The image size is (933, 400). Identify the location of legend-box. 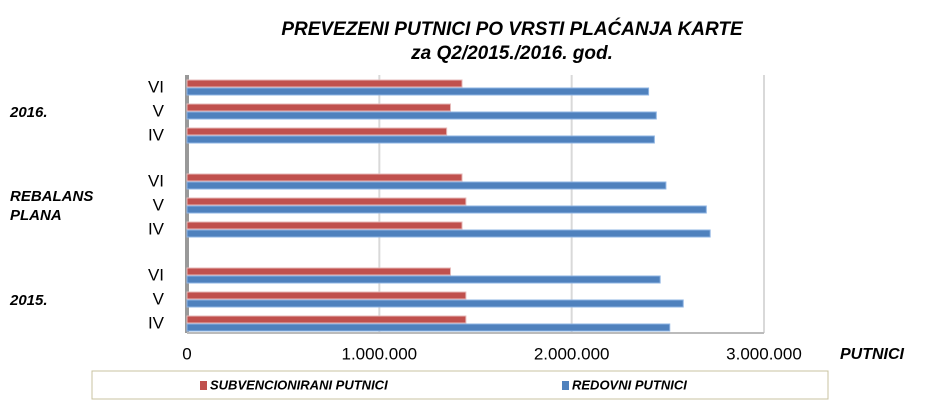
(460, 385).